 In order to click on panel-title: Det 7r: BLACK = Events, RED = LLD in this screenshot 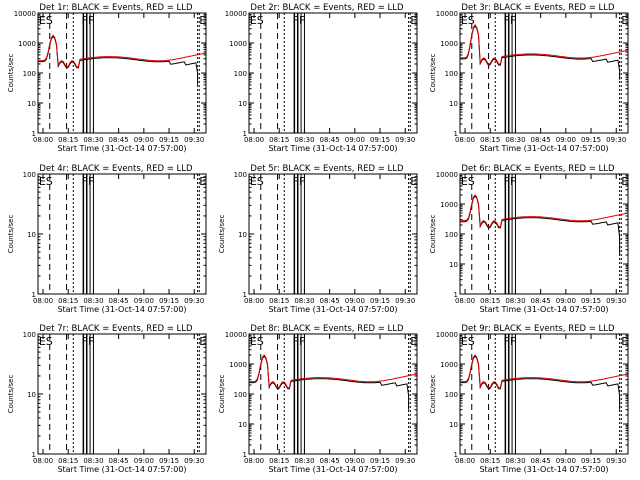, I will do `click(116, 329)`.